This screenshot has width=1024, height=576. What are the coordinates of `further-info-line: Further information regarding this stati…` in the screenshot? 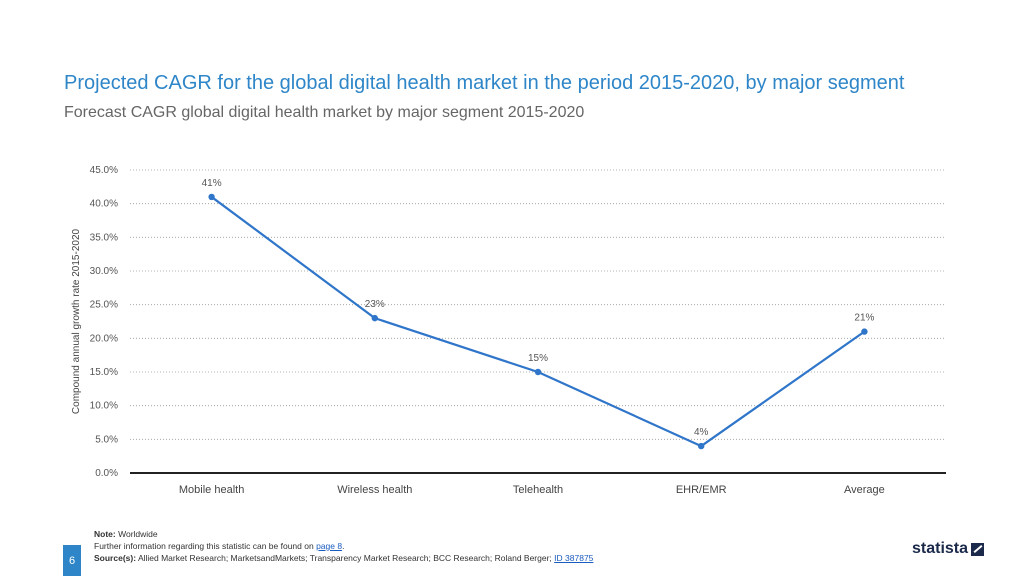 It's located at (219, 546).